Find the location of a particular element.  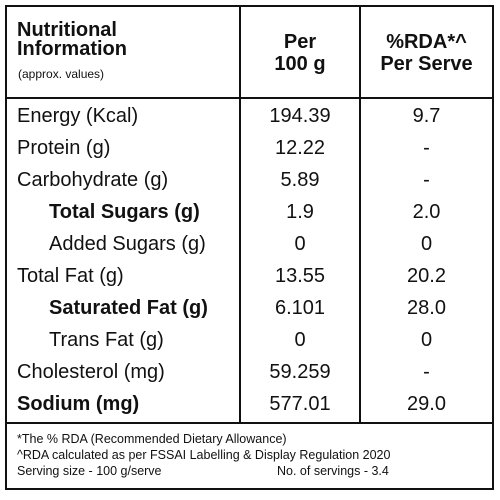

nutrient-label: Protein (g) is located at coordinates (64, 148).